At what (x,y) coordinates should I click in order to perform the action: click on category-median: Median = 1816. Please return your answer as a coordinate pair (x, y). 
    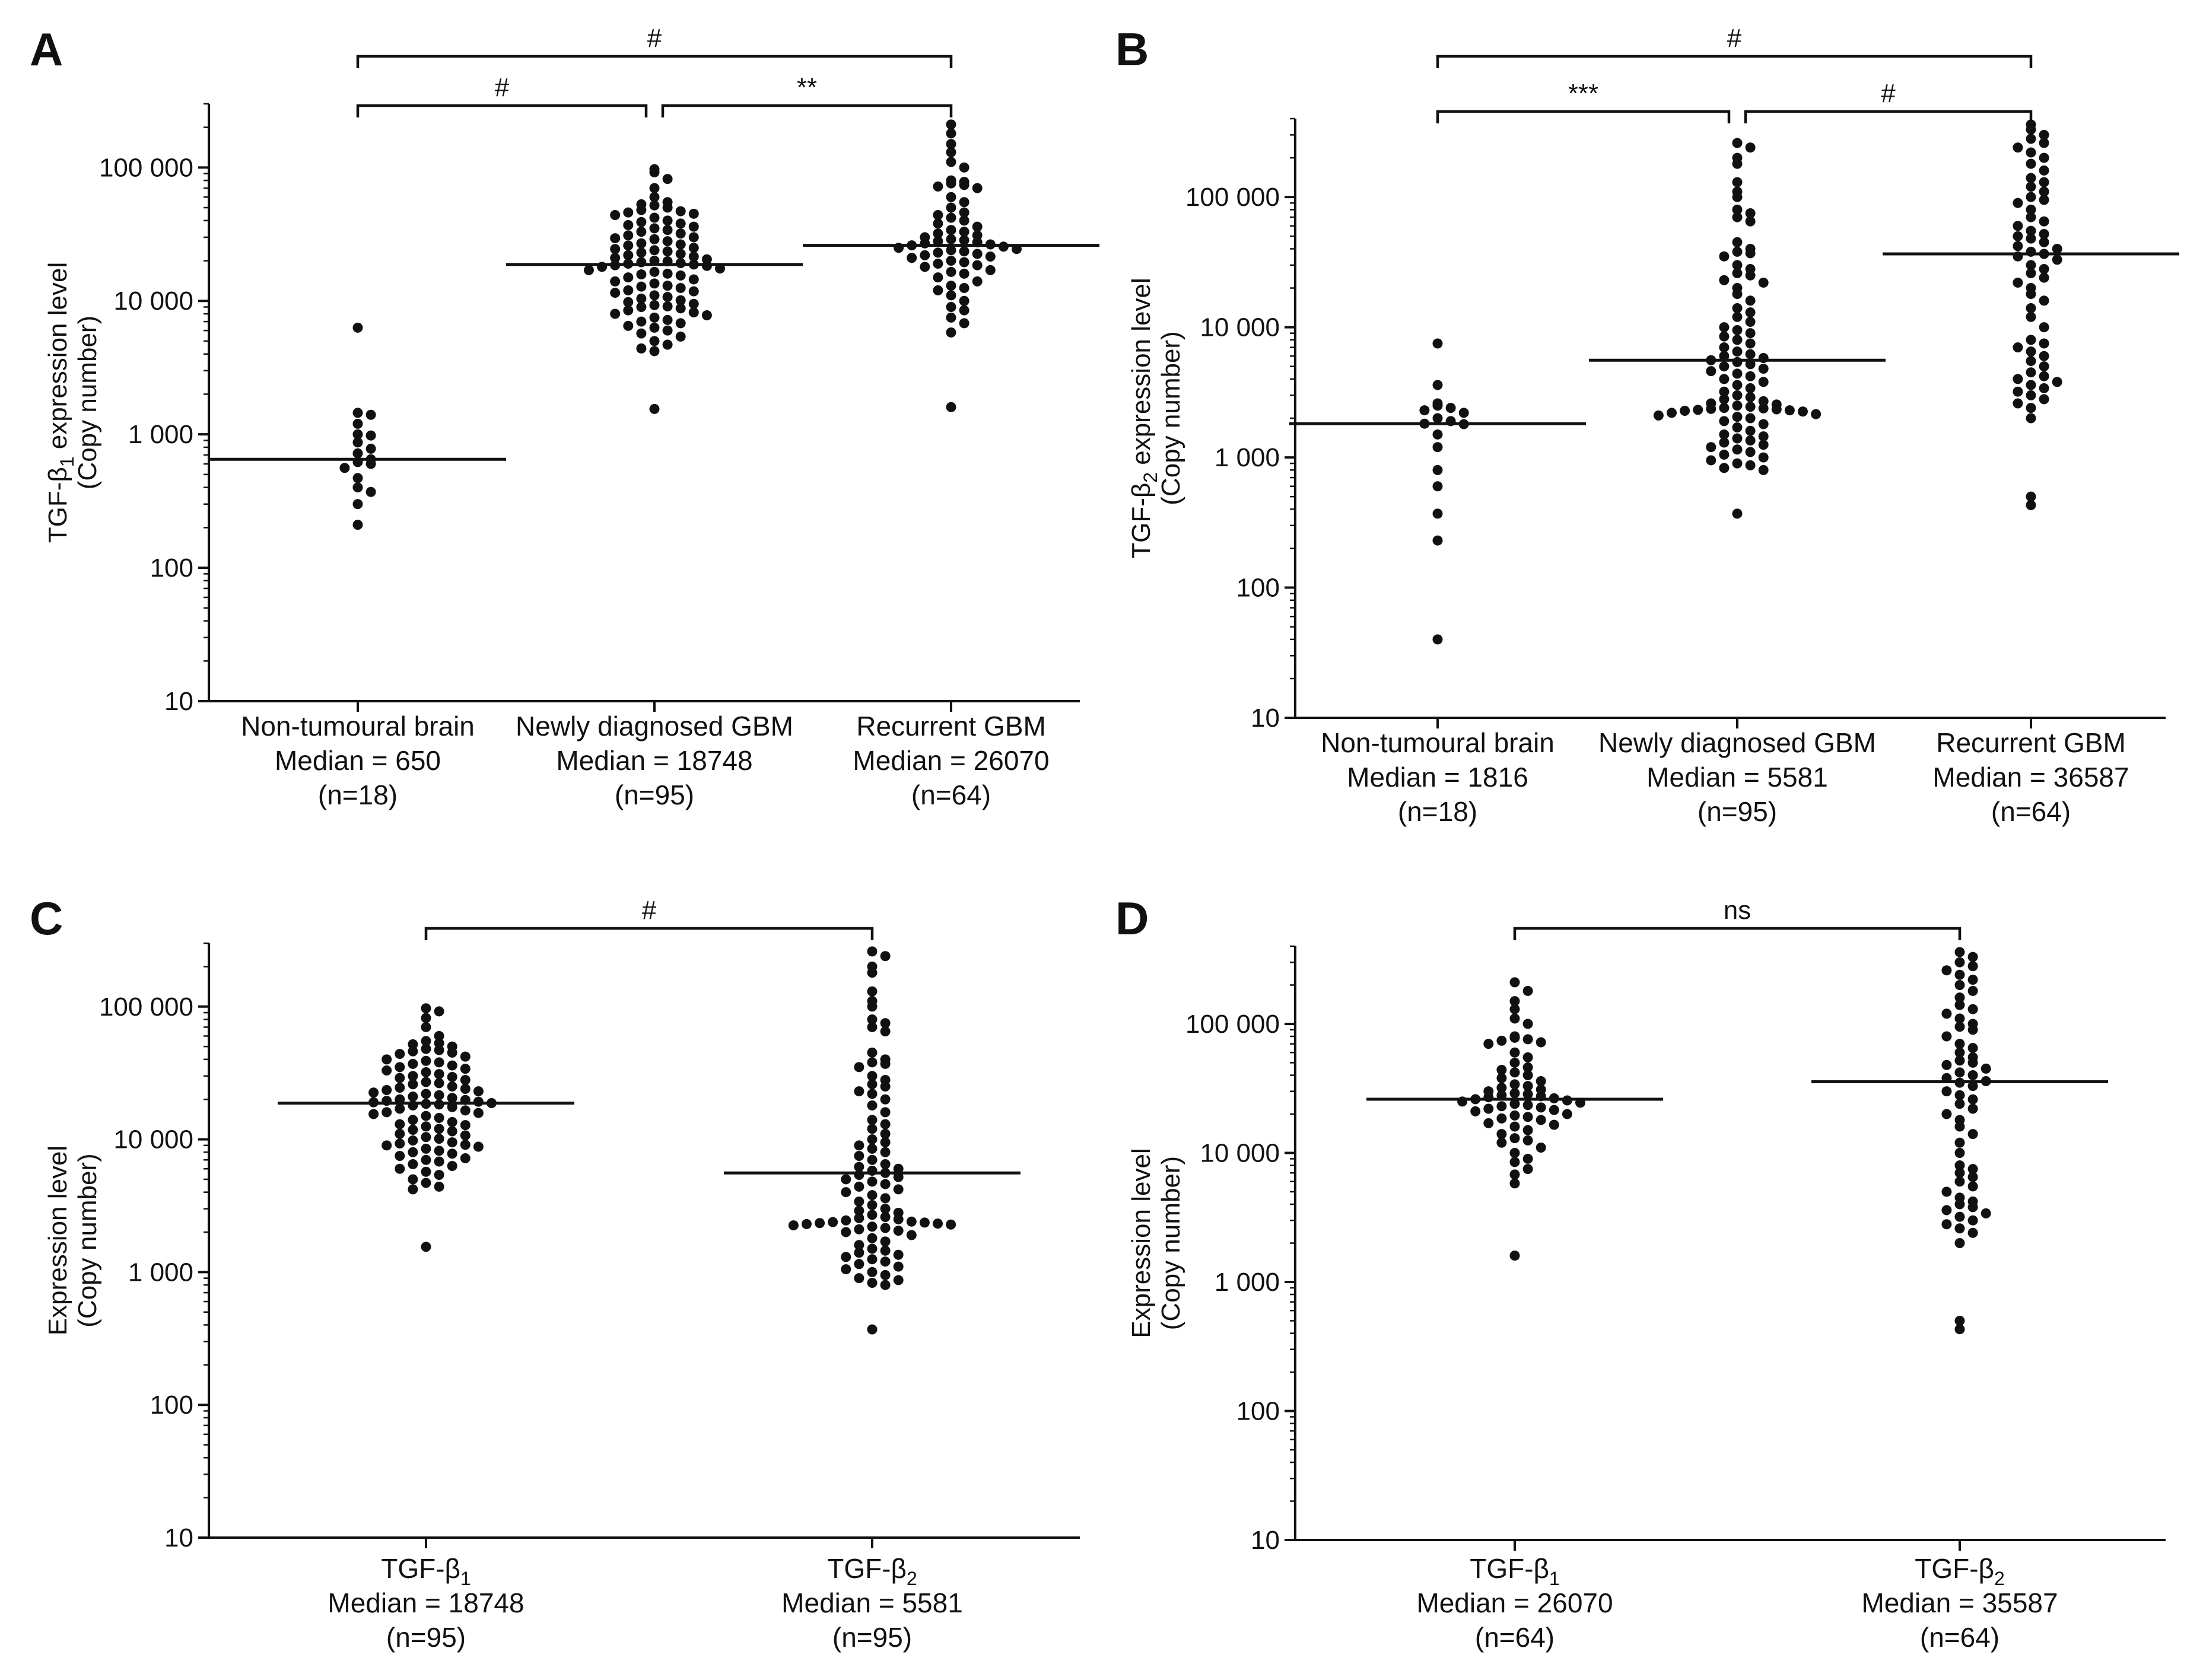
    Looking at the image, I should click on (1438, 777).